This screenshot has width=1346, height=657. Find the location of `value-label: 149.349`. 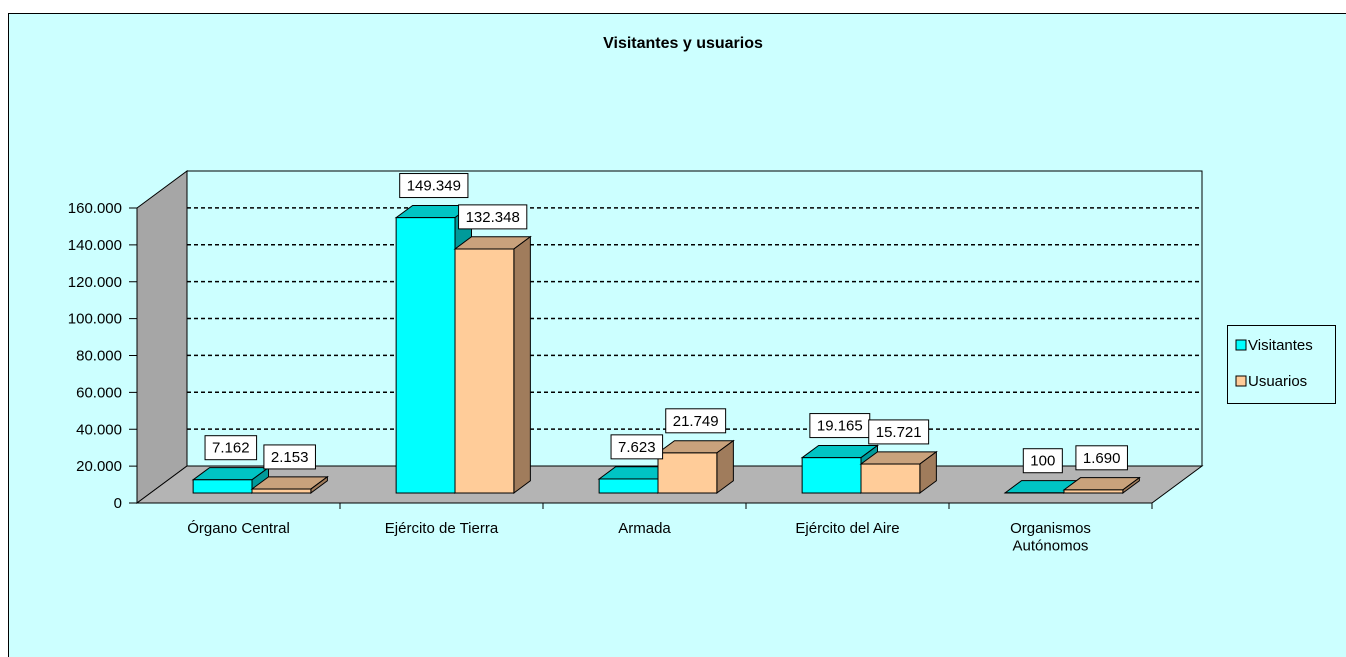

value-label: 149.349 is located at coordinates (434, 186).